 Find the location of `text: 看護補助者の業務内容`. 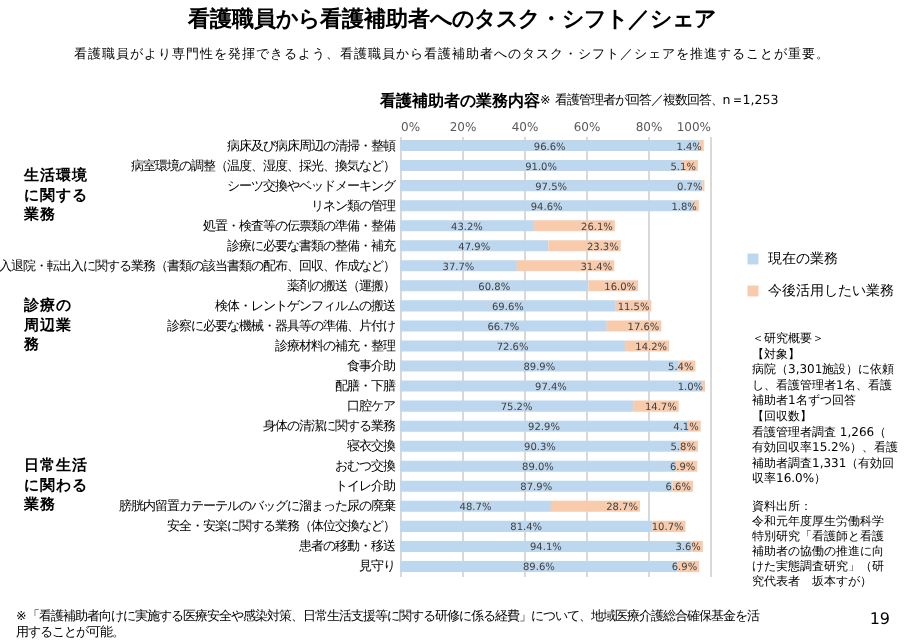

text: 看護補助者の業務内容 is located at coordinates (460, 100).